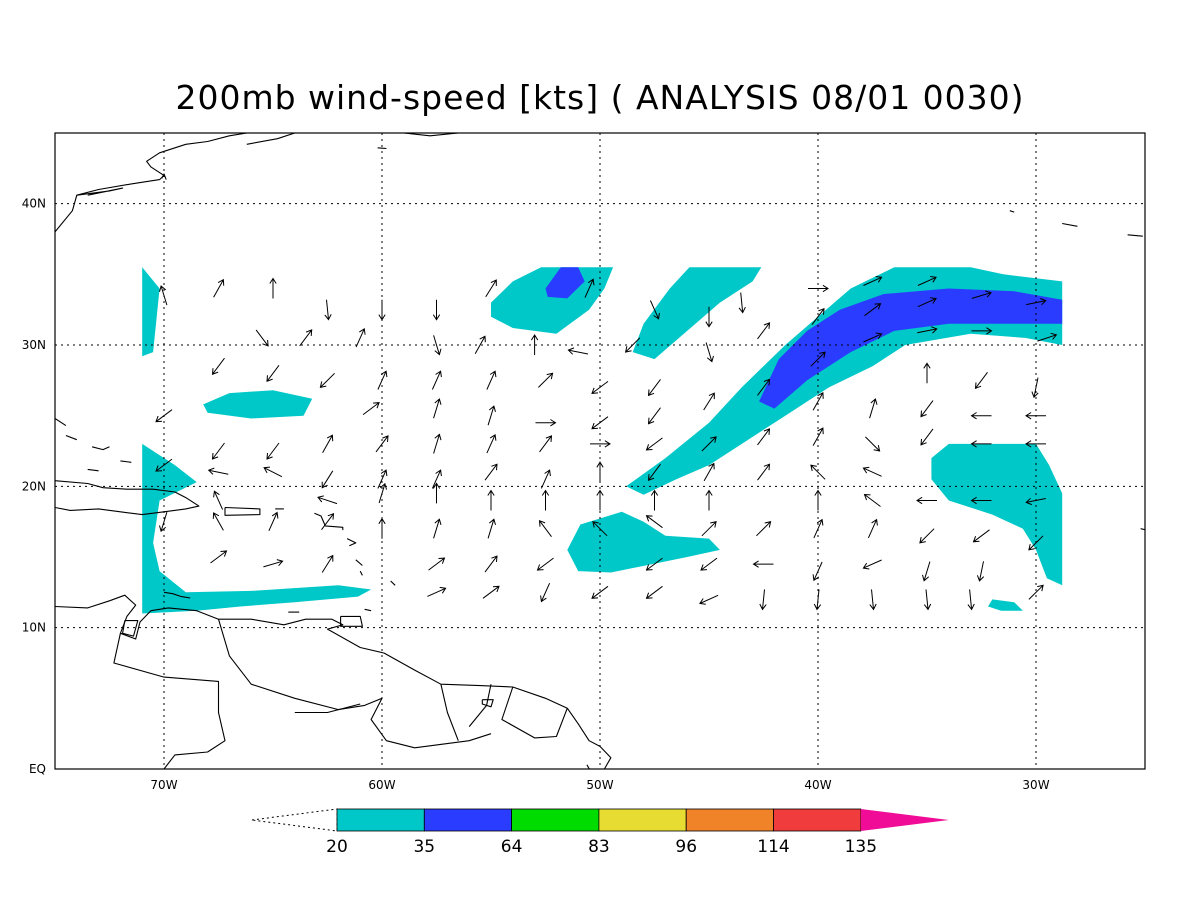 This screenshot has height=900, width=1200. Describe the element at coordinates (34, 204) in the screenshot. I see `lat-tick-label: 40N` at that location.